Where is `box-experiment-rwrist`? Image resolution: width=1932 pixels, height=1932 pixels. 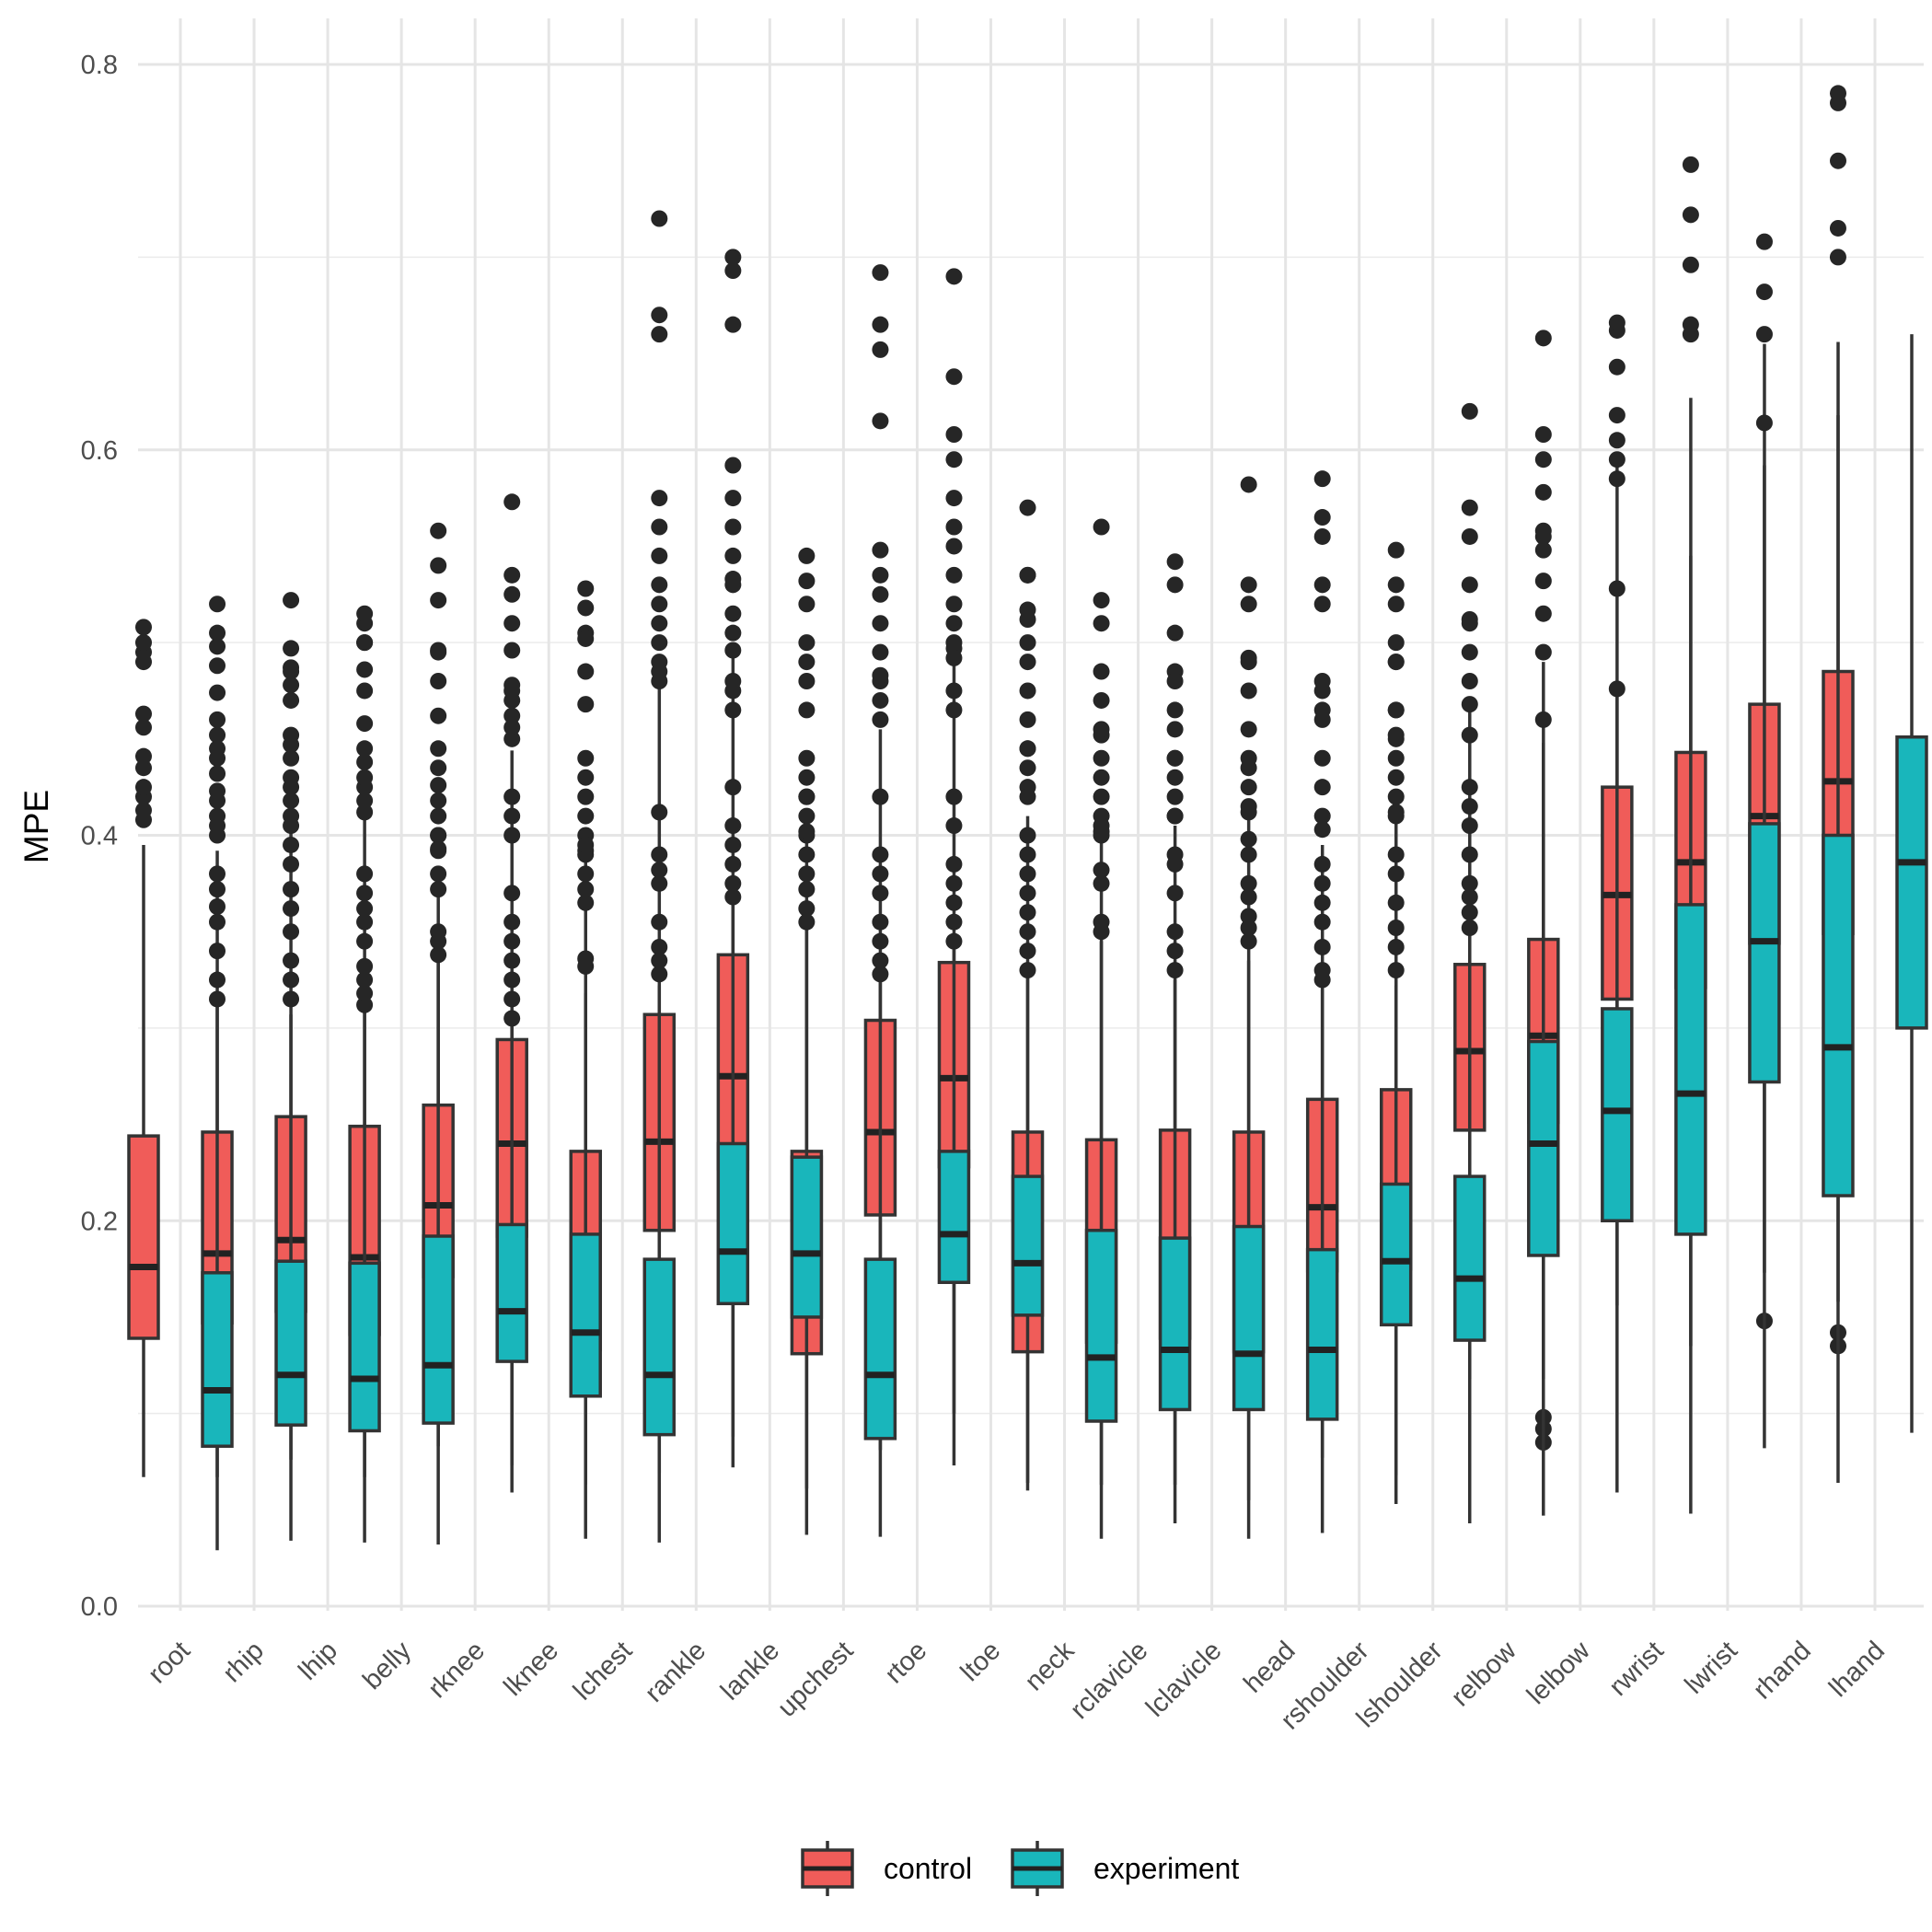
box-experiment-rwrist is located at coordinates (1691, 915).